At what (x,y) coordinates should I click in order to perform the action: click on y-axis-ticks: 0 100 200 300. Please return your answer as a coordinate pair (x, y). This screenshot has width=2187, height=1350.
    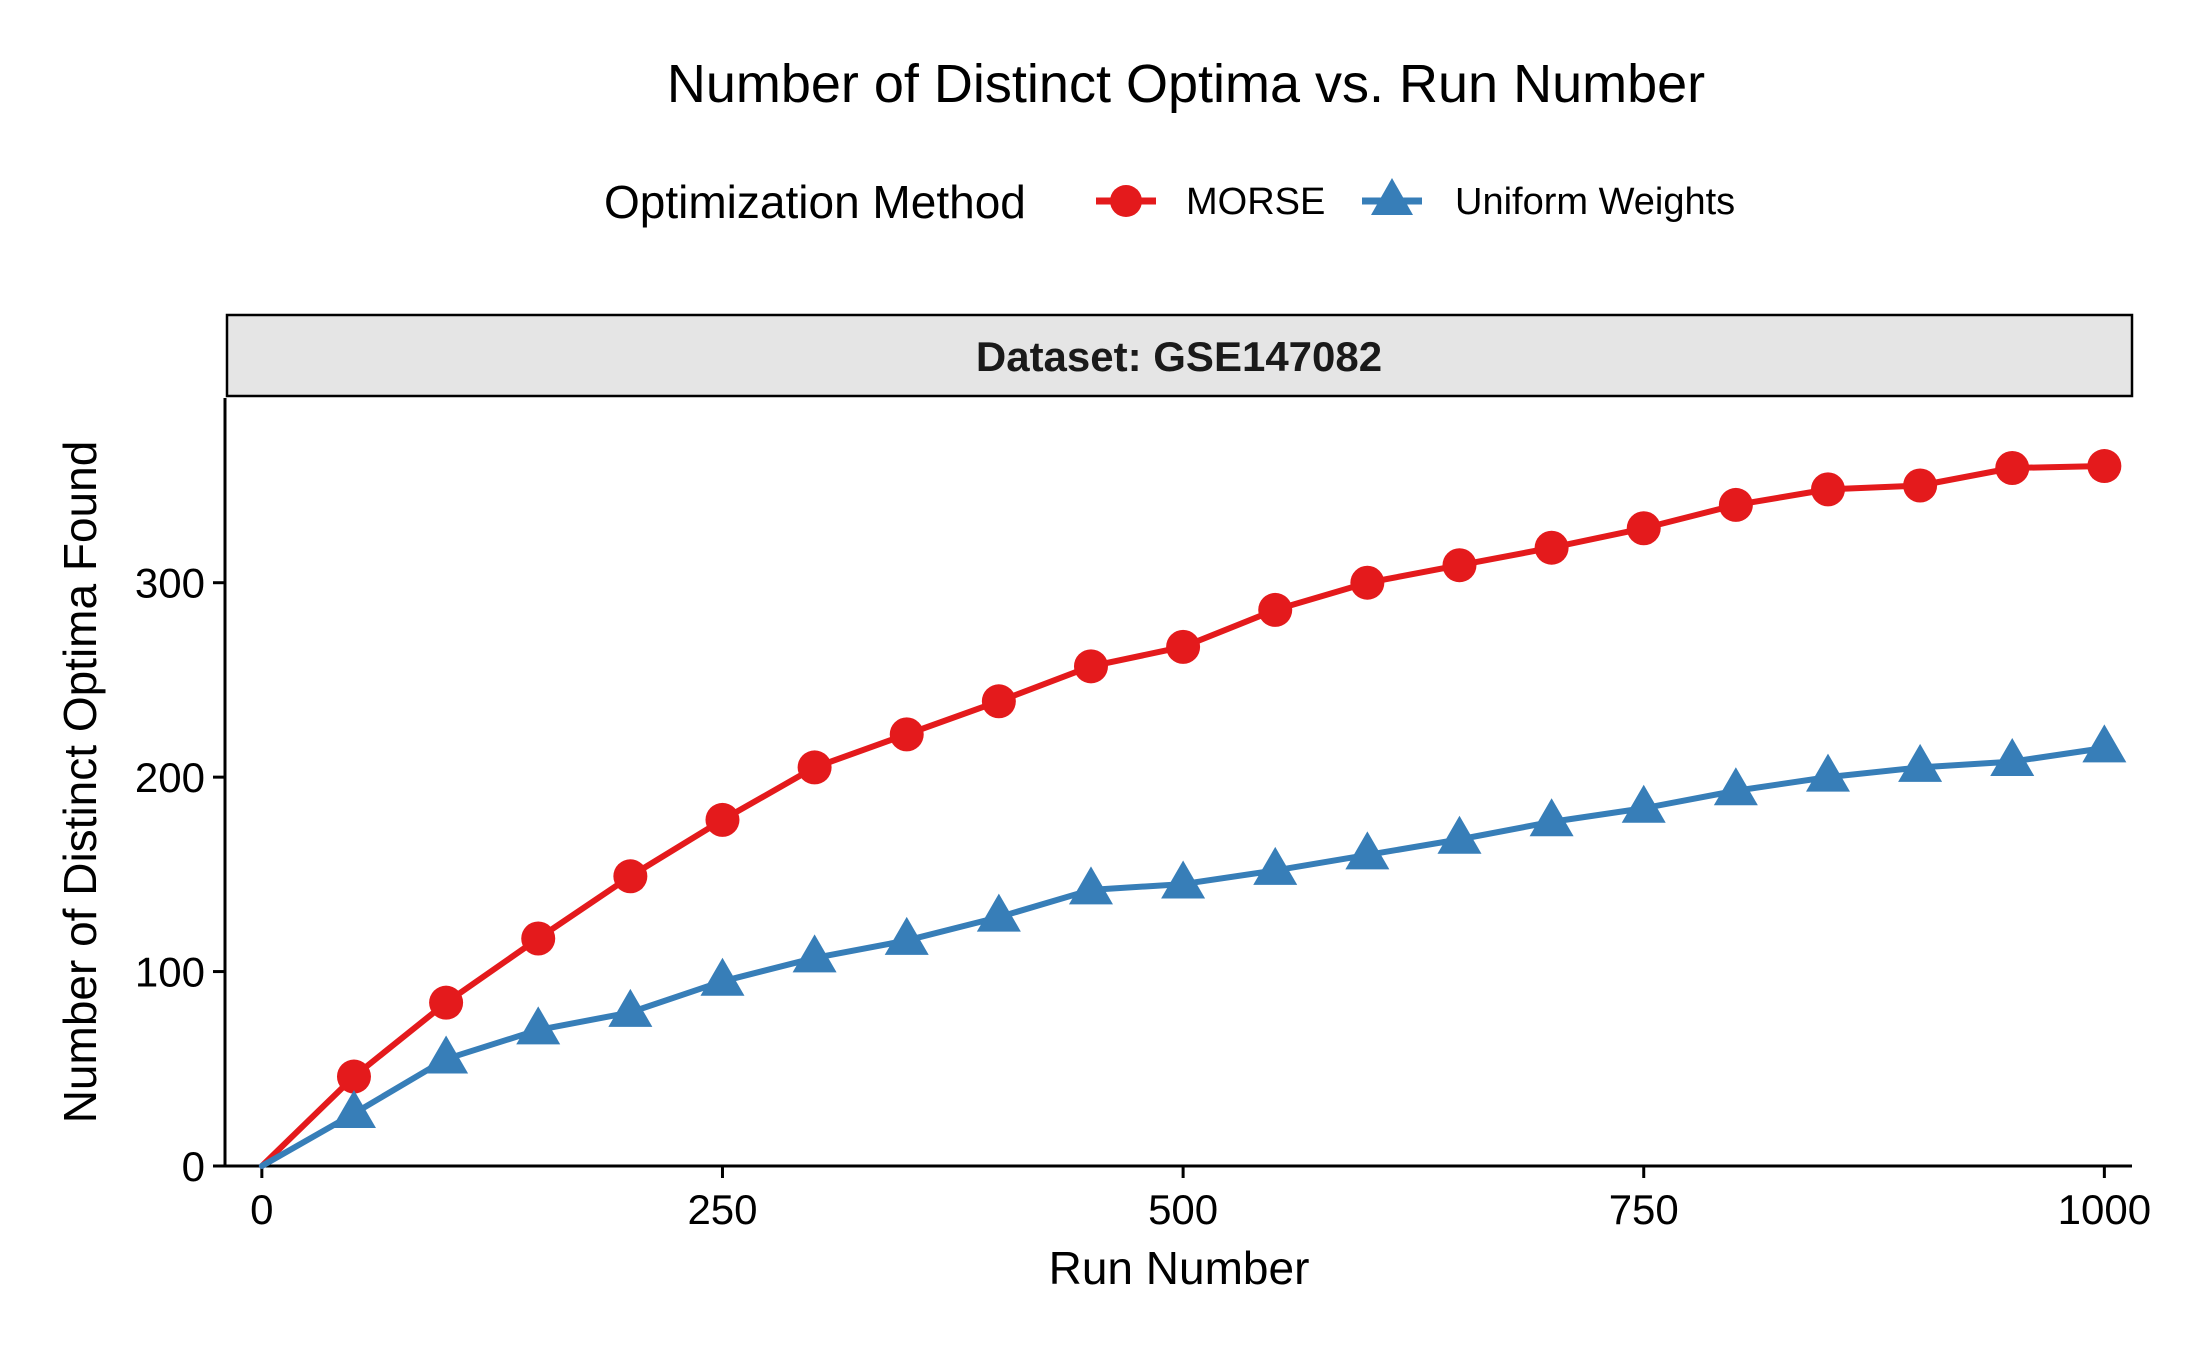
    Looking at the image, I should click on (180, 875).